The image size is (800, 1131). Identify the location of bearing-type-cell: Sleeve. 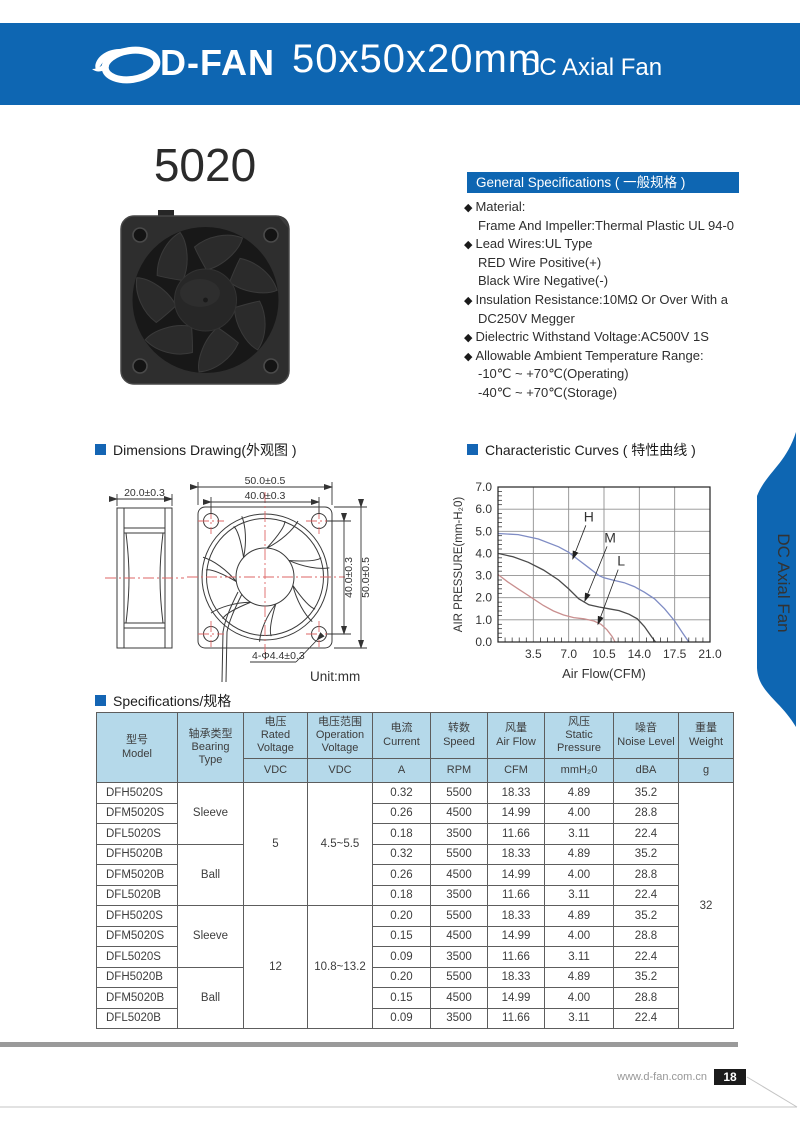
(210, 936).